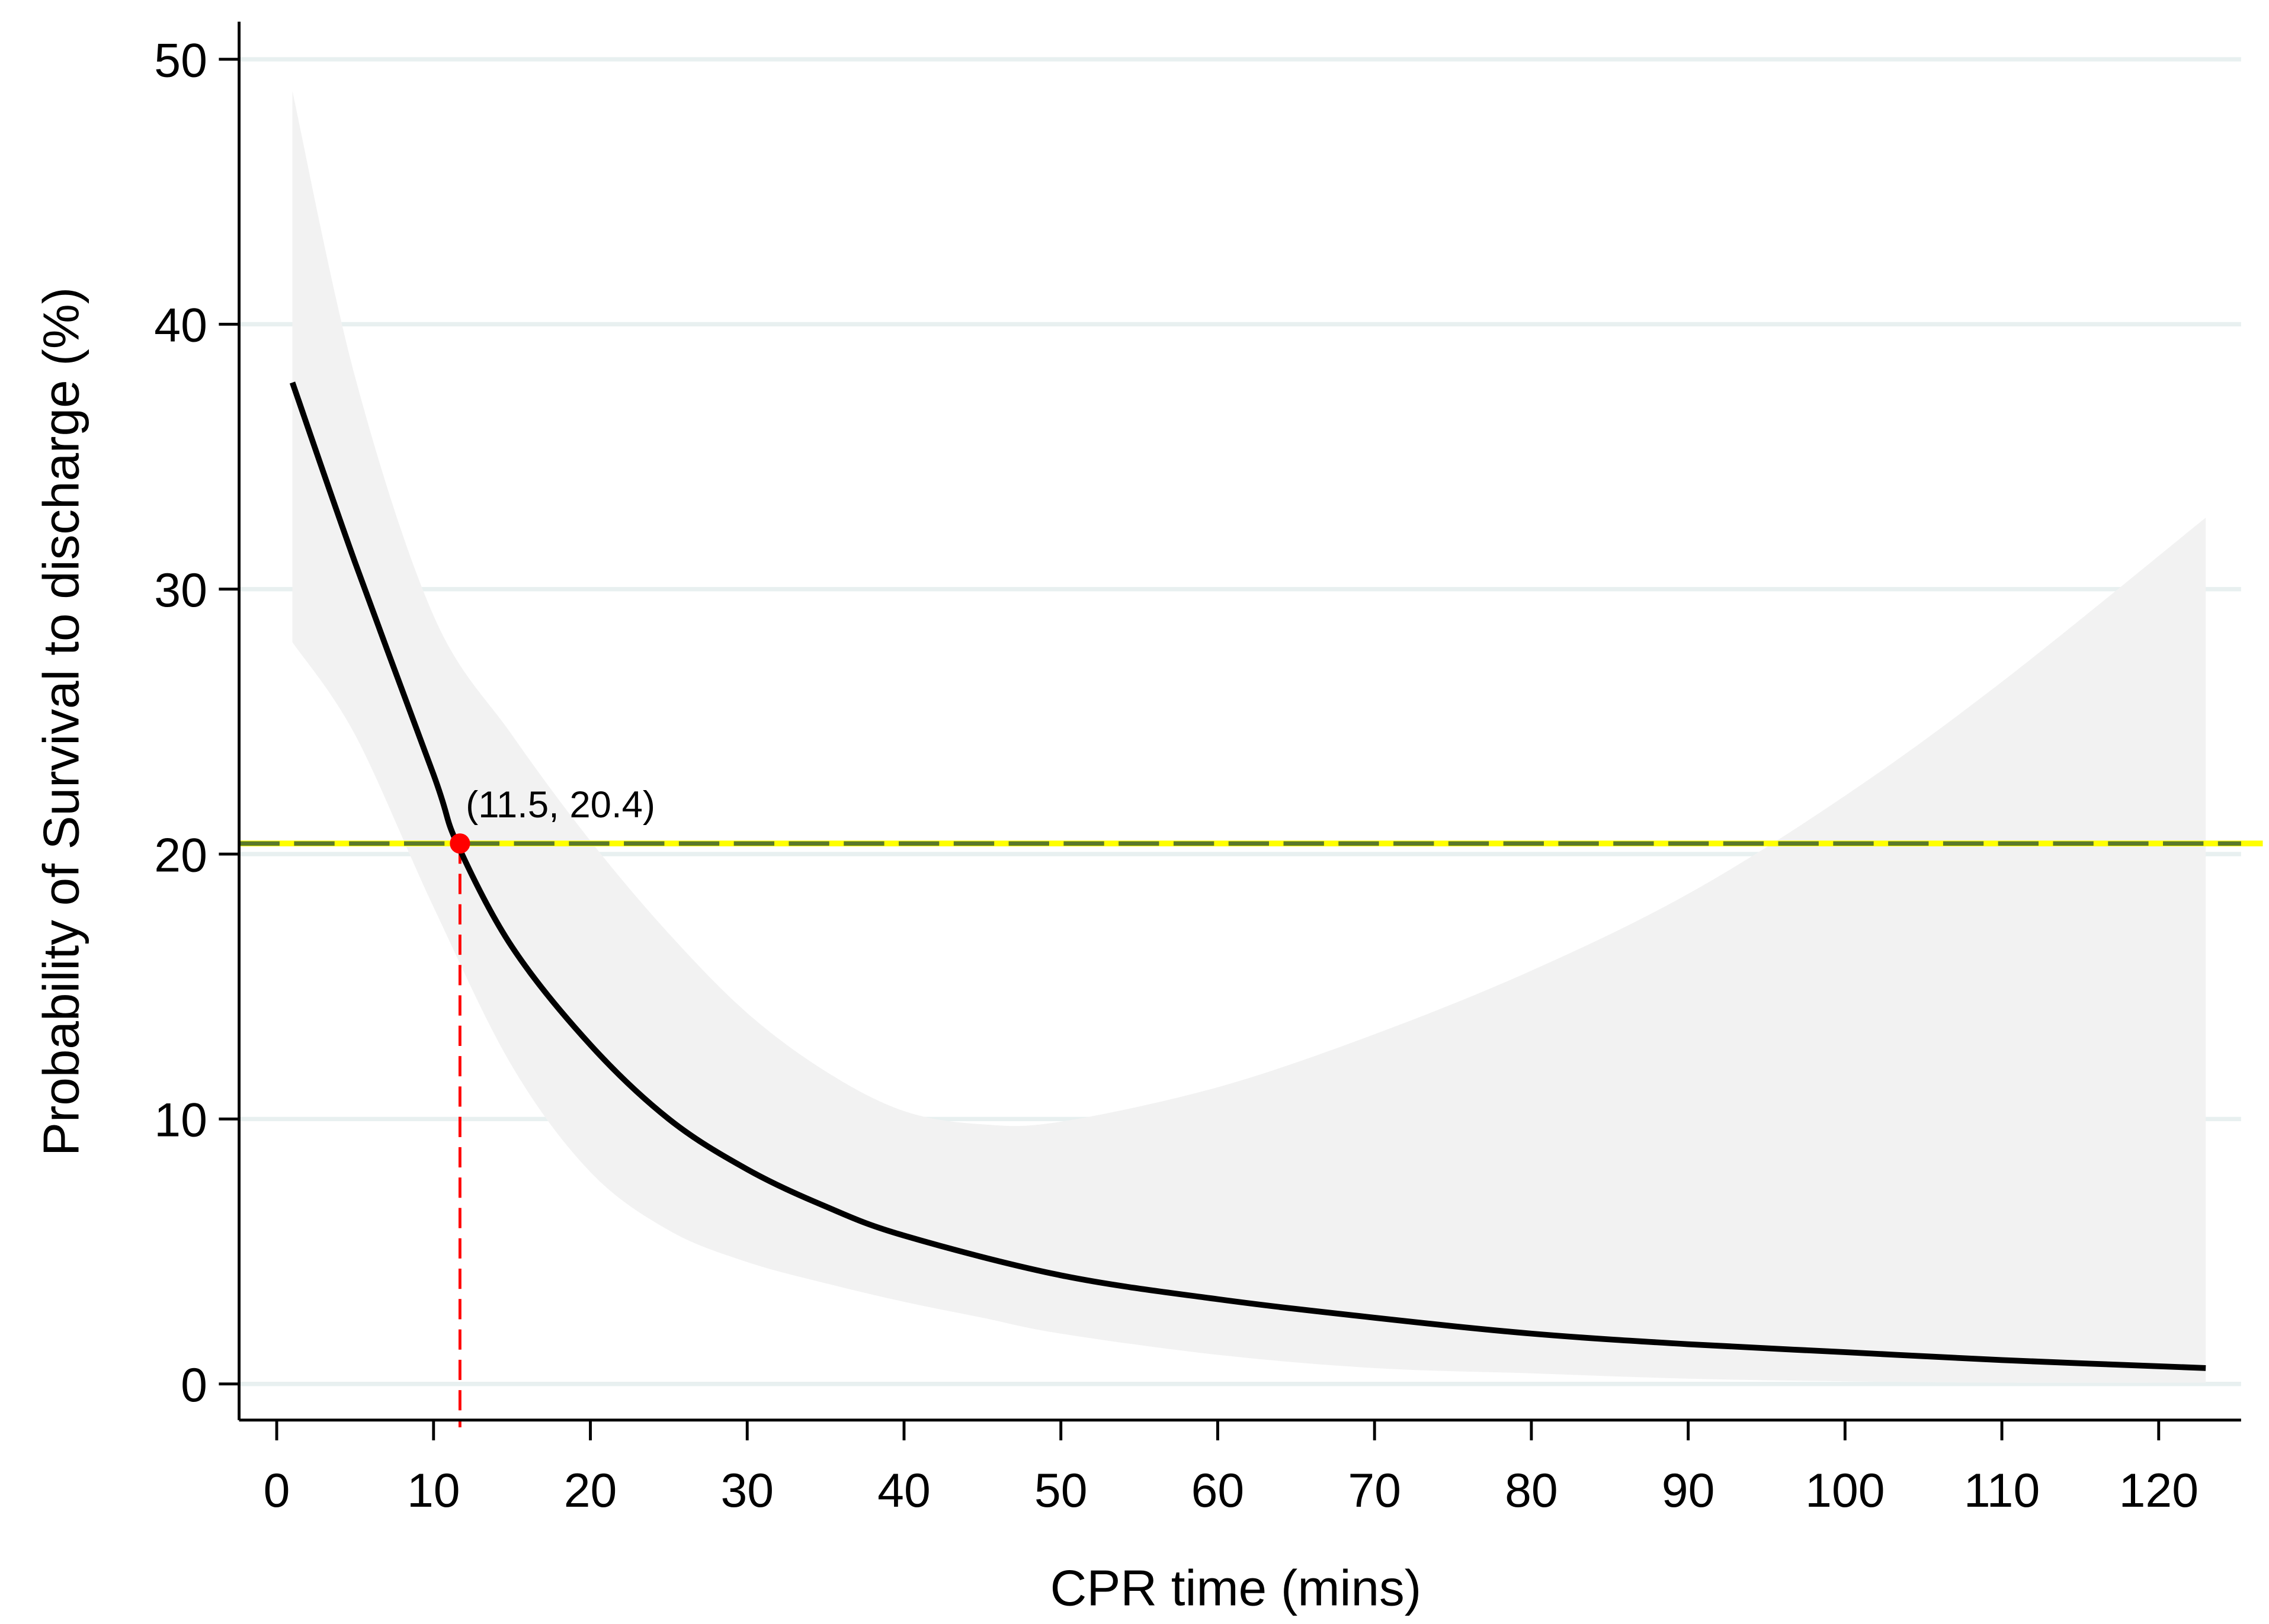  Describe the element at coordinates (196, 723) in the screenshot. I see `y-ticks: 0 10 20 30 40 50` at that location.